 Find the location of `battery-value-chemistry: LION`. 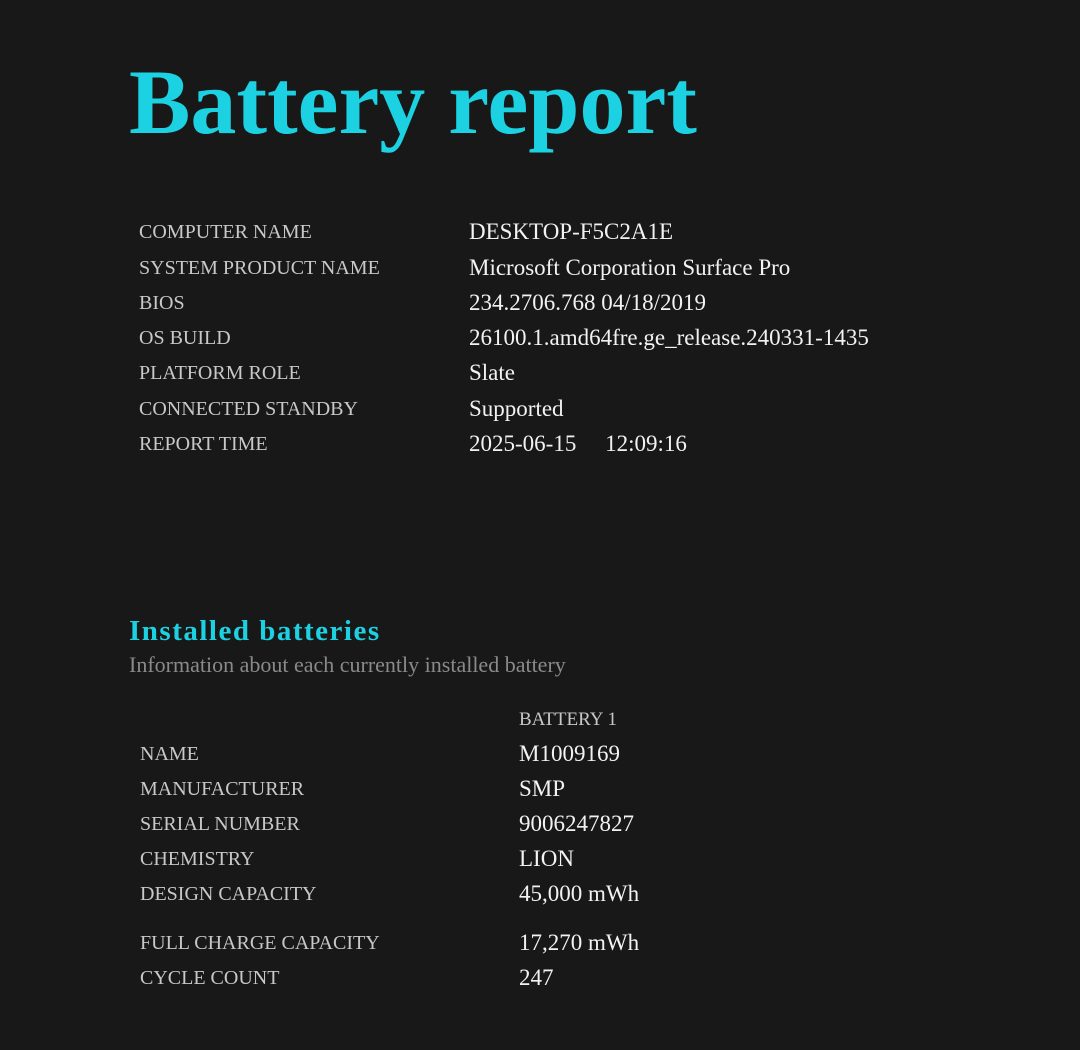

battery-value-chemistry: LION is located at coordinates (546, 858).